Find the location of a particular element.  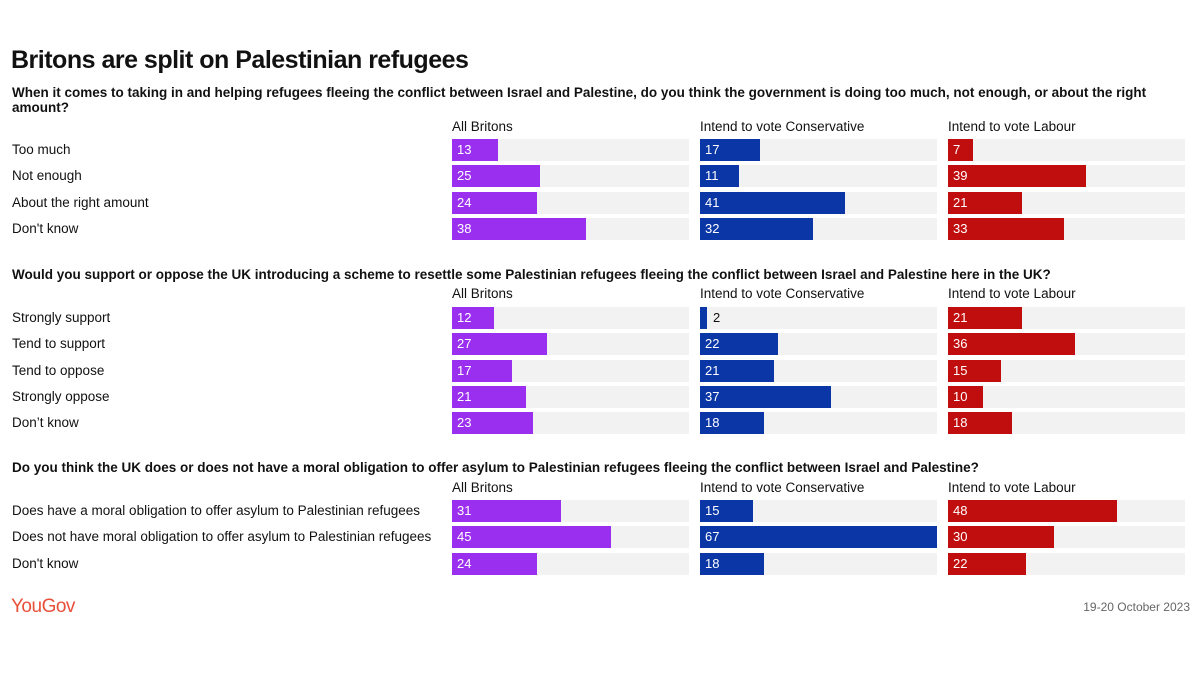

data-label: 27 is located at coordinates (464, 344).